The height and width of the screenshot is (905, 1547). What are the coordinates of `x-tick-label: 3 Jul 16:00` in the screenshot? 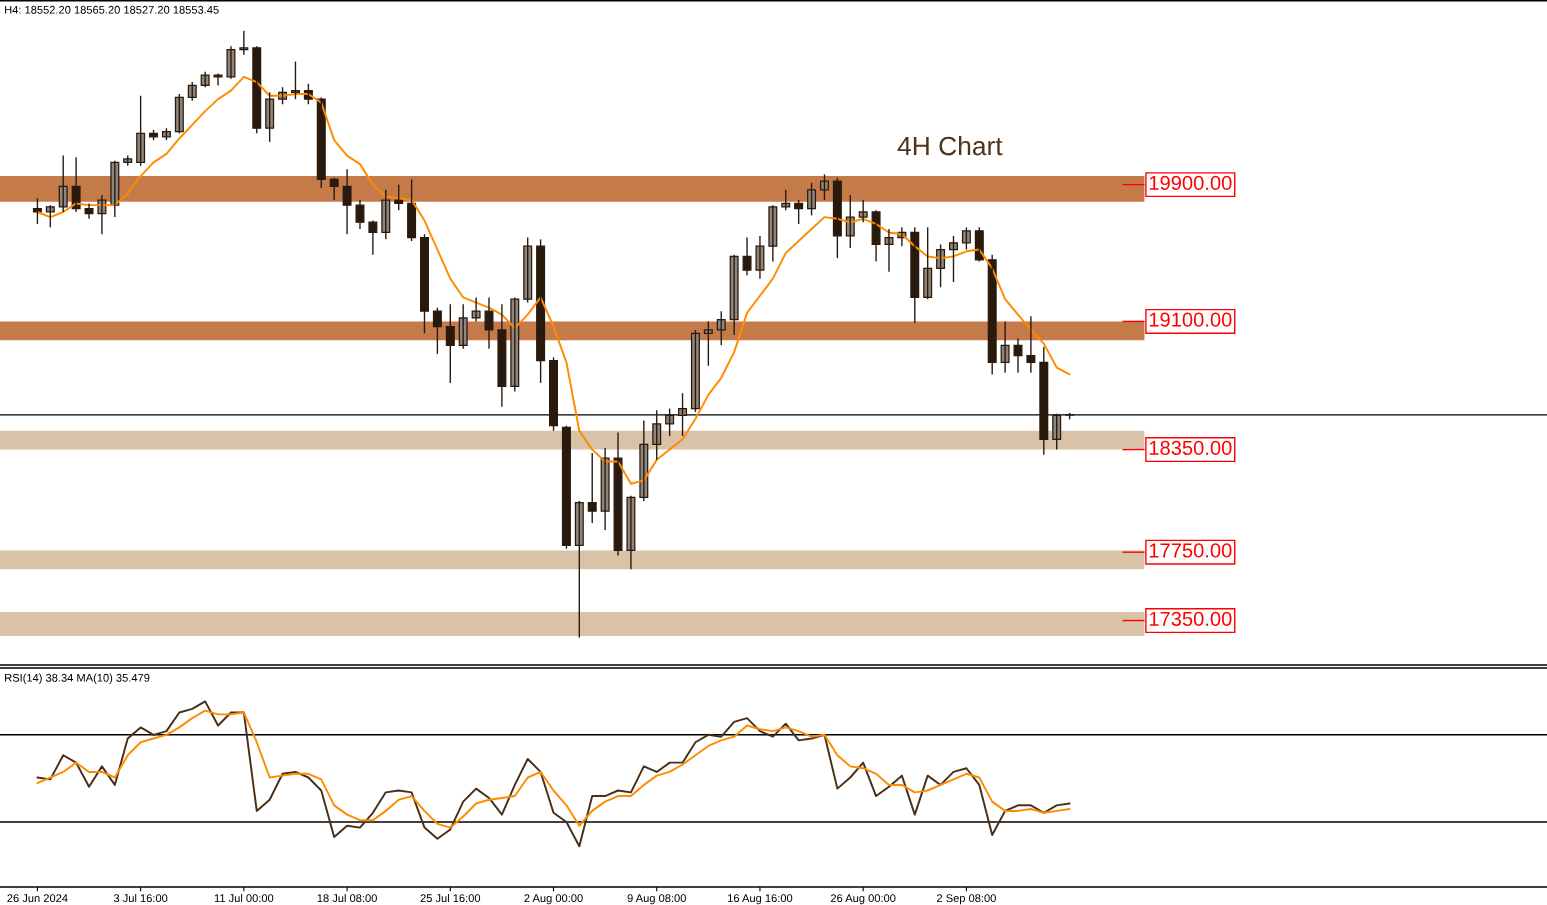 It's located at (140, 898).